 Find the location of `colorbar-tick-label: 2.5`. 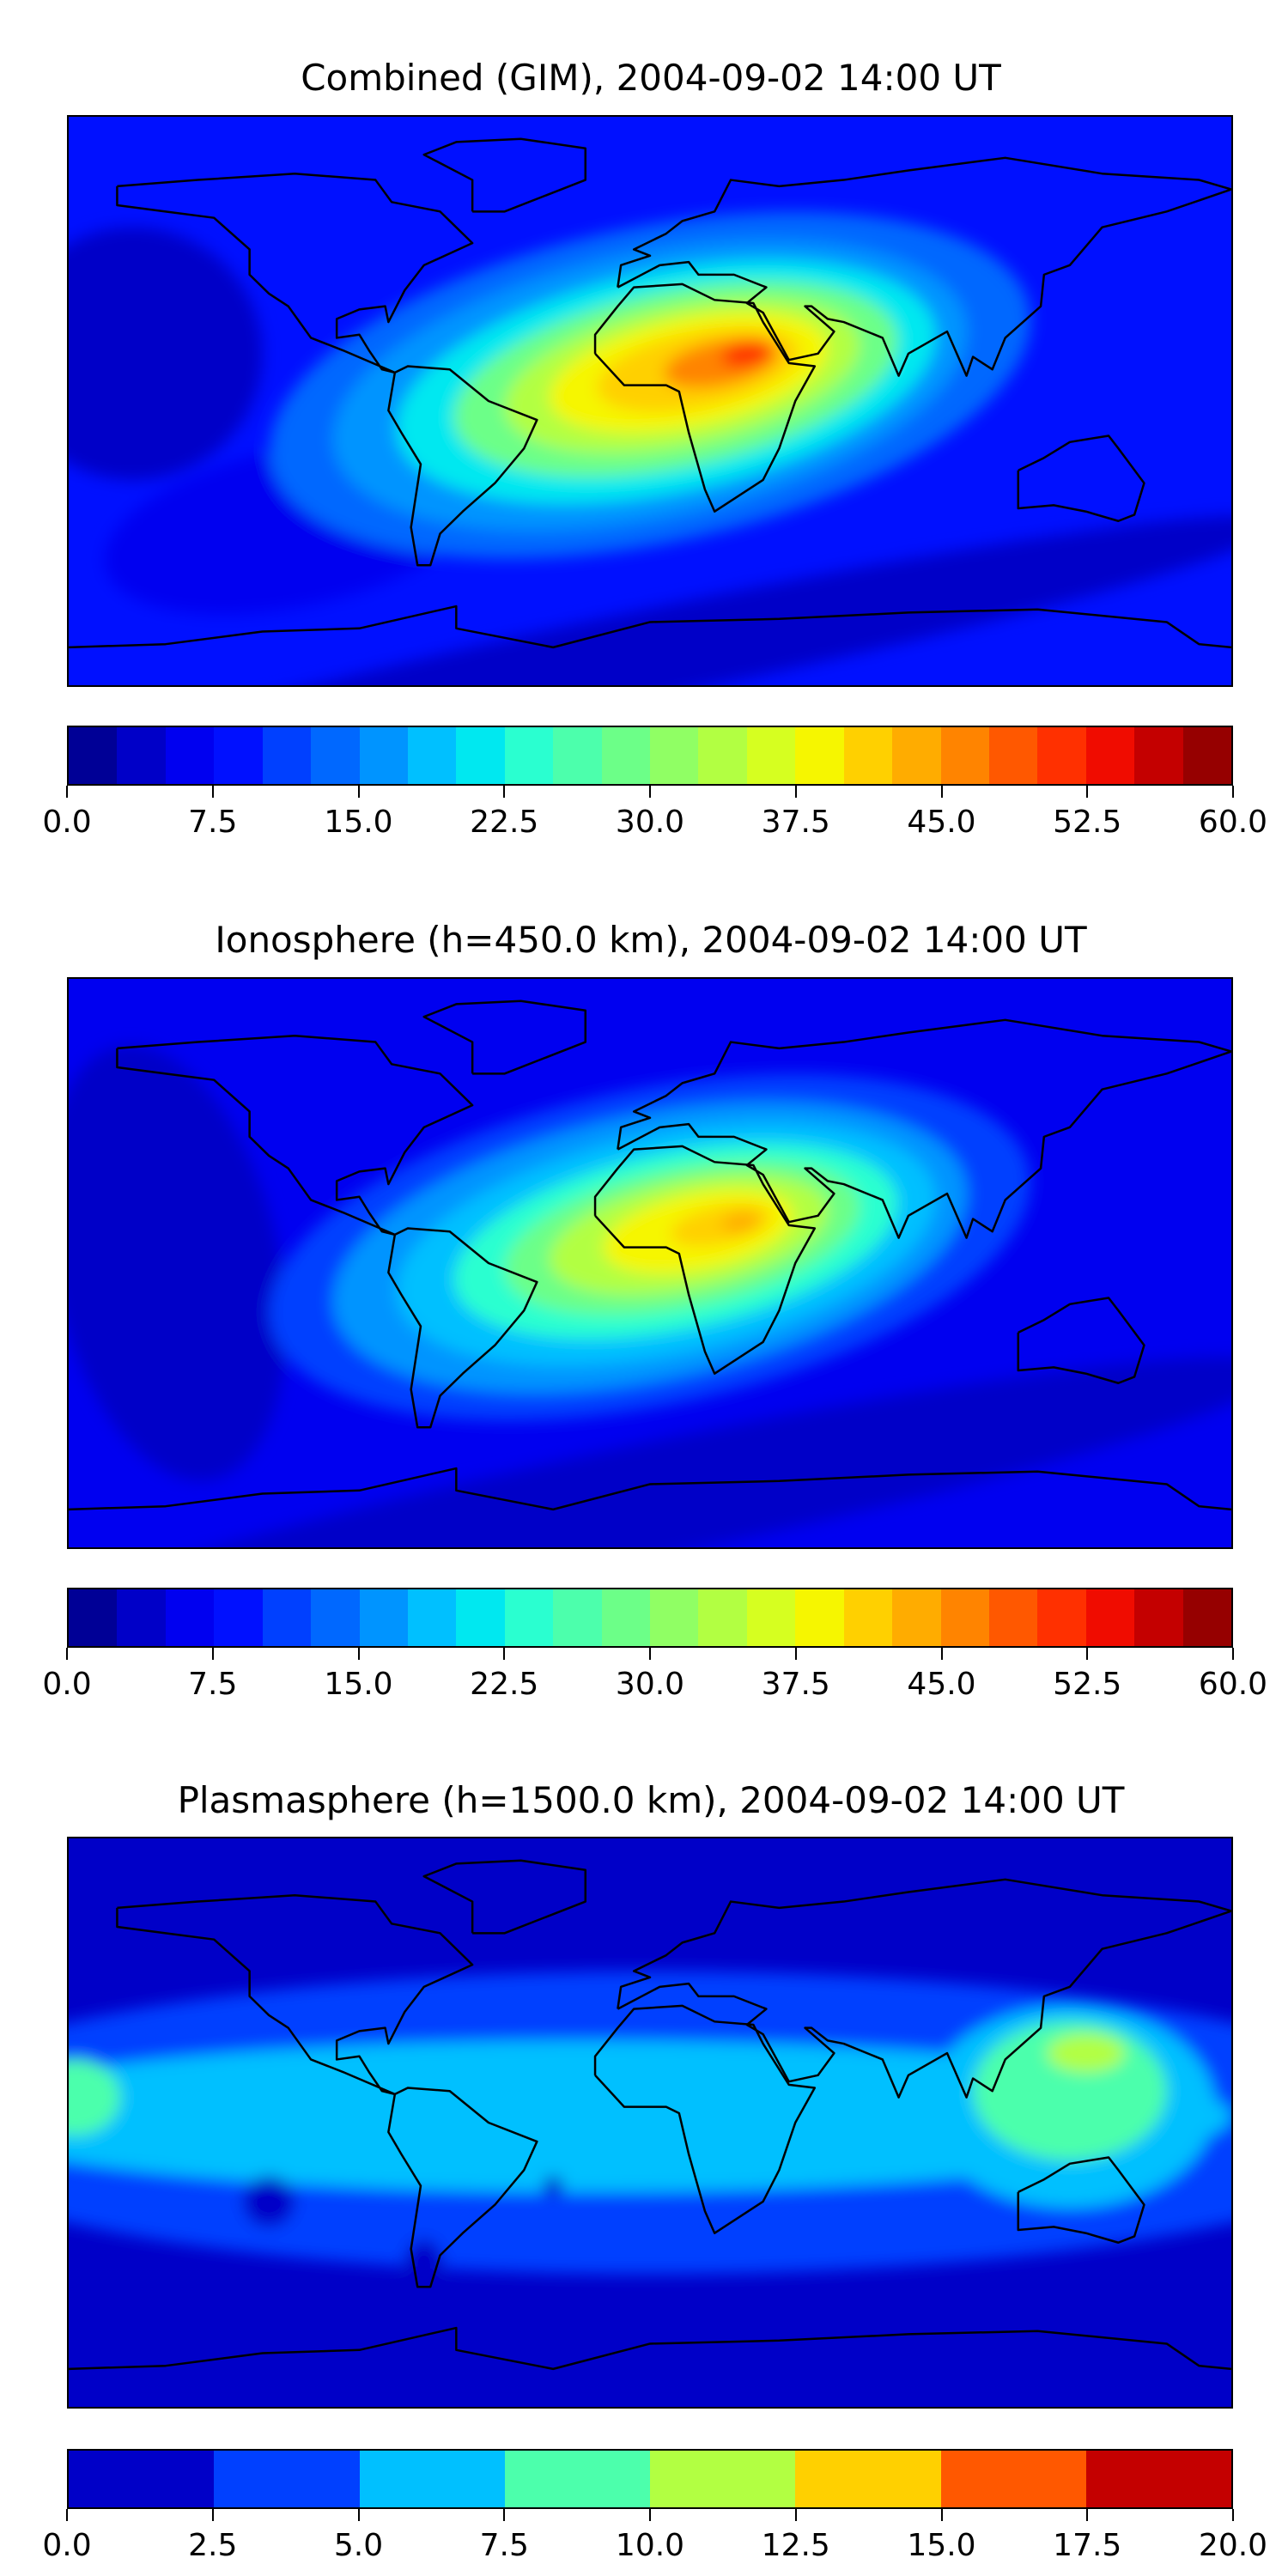

colorbar-tick-label: 2.5 is located at coordinates (213, 2545).